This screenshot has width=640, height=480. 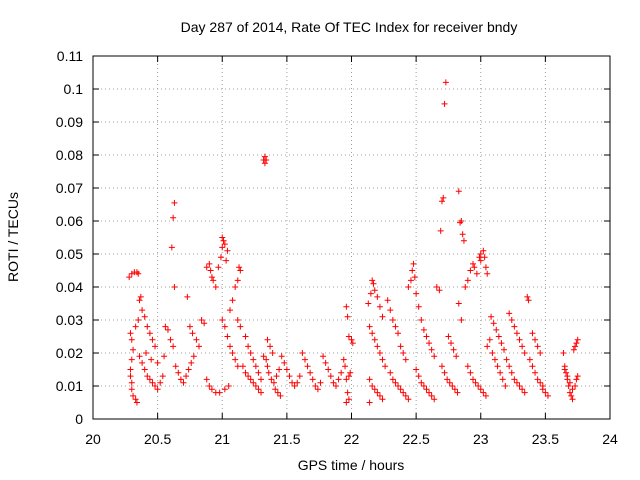 I want to click on x-tick-label: 23.5, so click(x=545, y=439).